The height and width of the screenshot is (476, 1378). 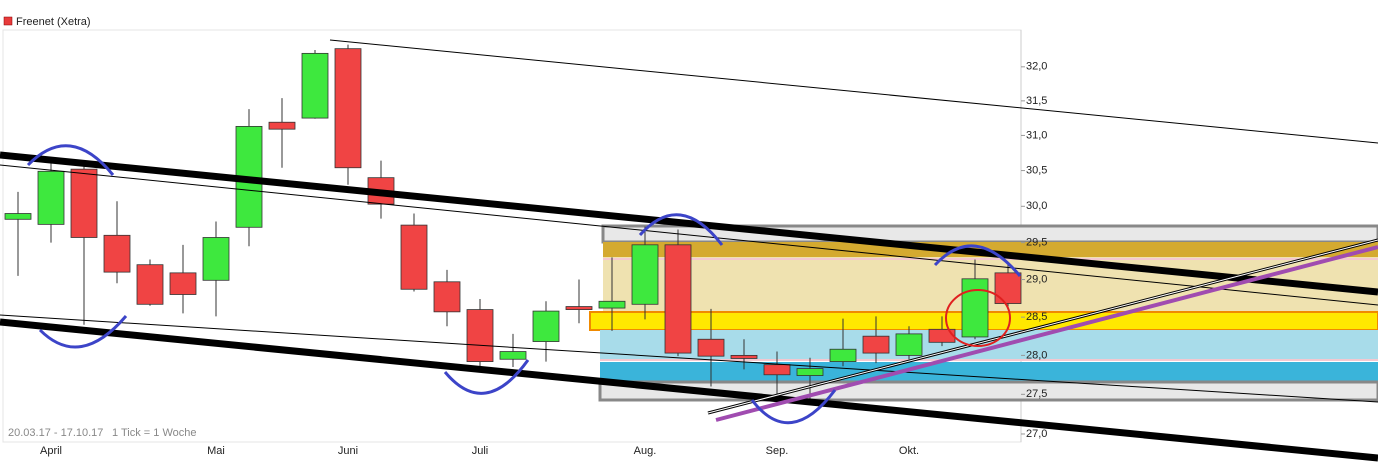 I want to click on y-tick-label: 31,0, so click(x=1036, y=135).